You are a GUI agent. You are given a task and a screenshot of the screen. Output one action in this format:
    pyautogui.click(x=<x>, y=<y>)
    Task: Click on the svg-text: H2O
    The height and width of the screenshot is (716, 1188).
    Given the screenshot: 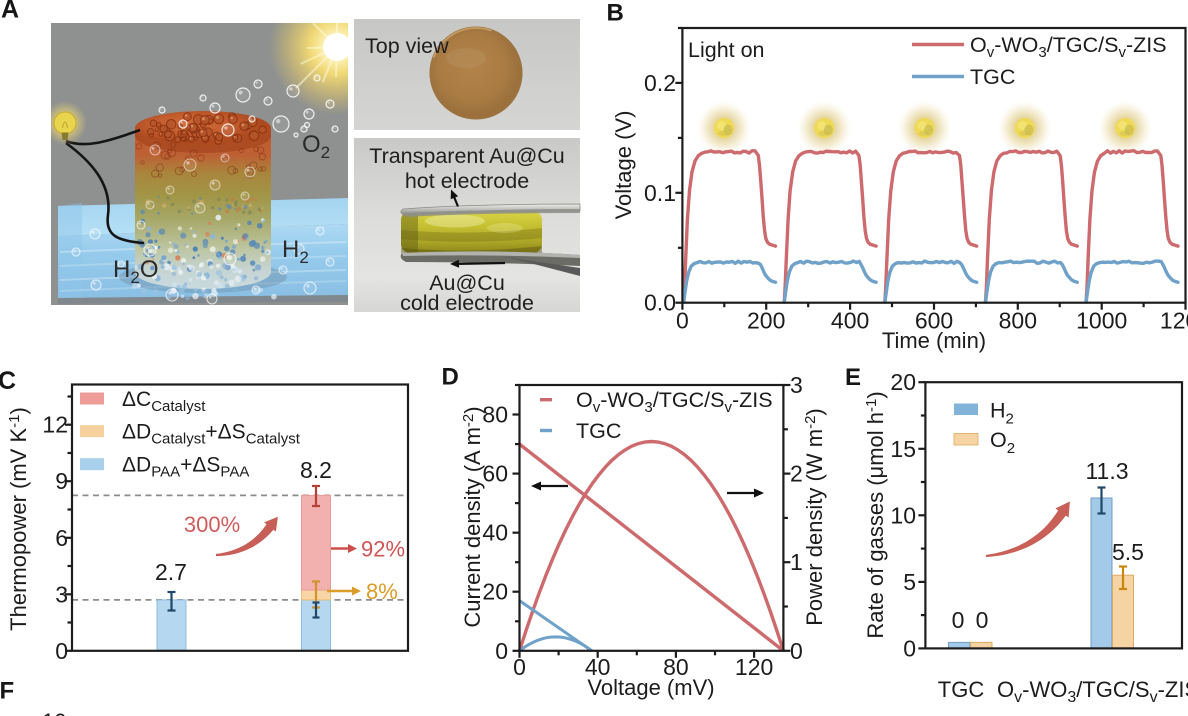 What is the action you would take?
    pyautogui.click(x=135, y=271)
    